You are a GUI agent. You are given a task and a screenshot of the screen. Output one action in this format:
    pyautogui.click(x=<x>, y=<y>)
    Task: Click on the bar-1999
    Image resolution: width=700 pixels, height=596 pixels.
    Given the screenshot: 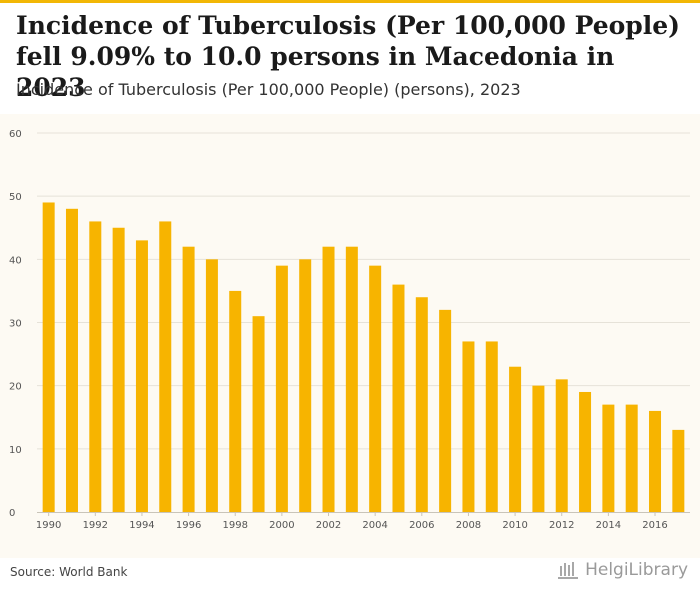 What is the action you would take?
    pyautogui.click(x=258, y=414)
    